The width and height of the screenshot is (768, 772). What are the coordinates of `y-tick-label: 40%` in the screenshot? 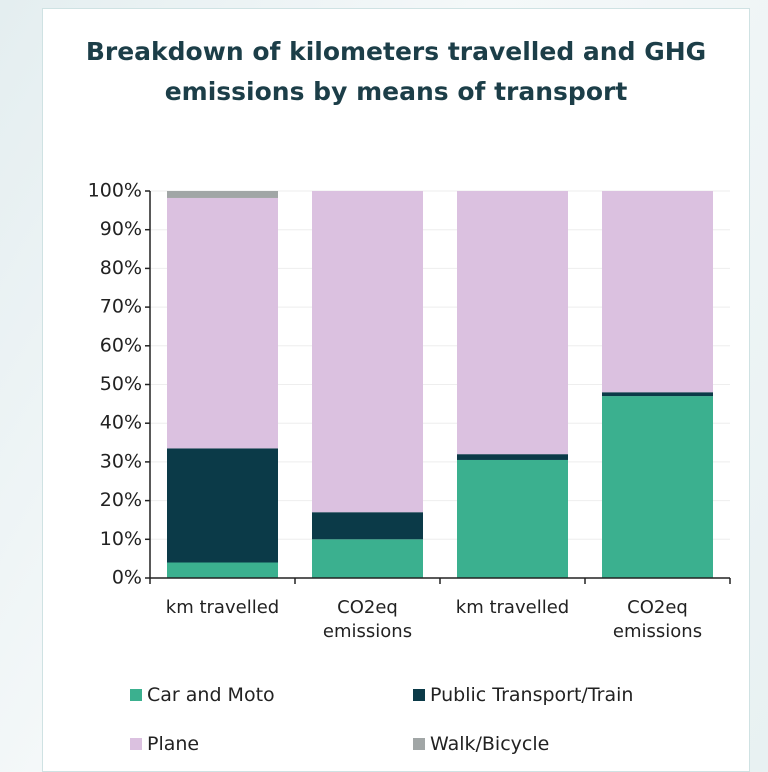 It's located at (121, 423).